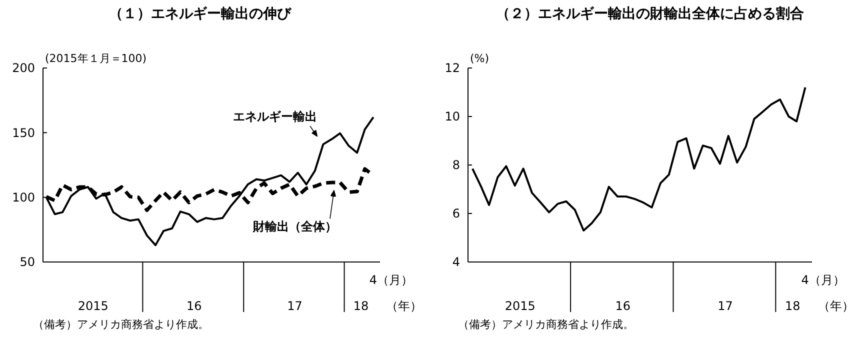 The image size is (860, 337). Describe the element at coordinates (480, 58) in the screenshot. I see `y-axis-title: (%)` at that location.